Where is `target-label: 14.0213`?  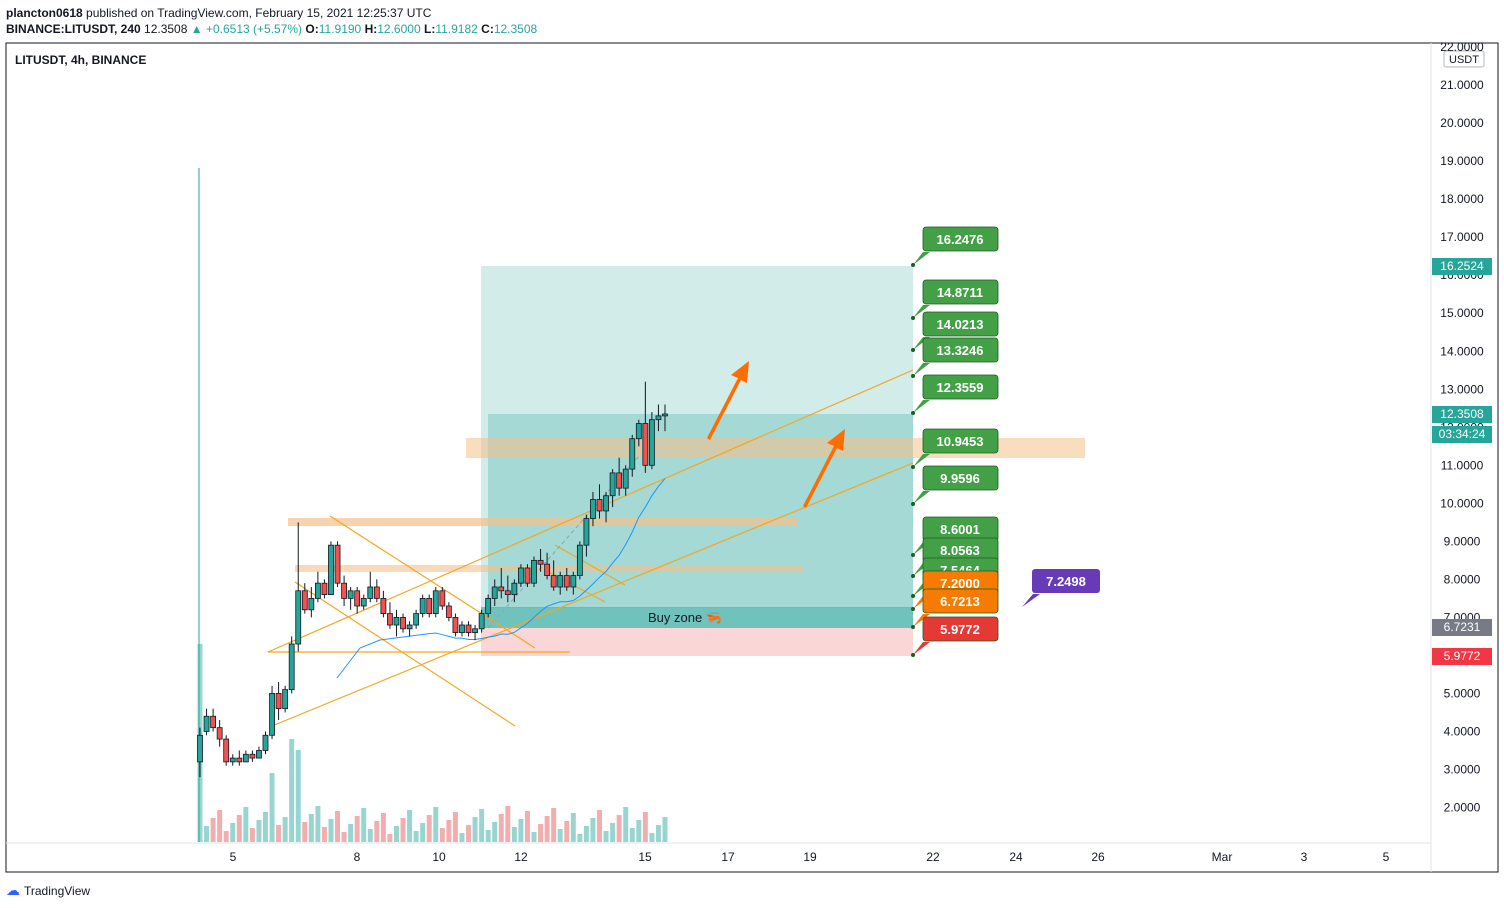
target-label: 14.0213 is located at coordinates (955, 331).